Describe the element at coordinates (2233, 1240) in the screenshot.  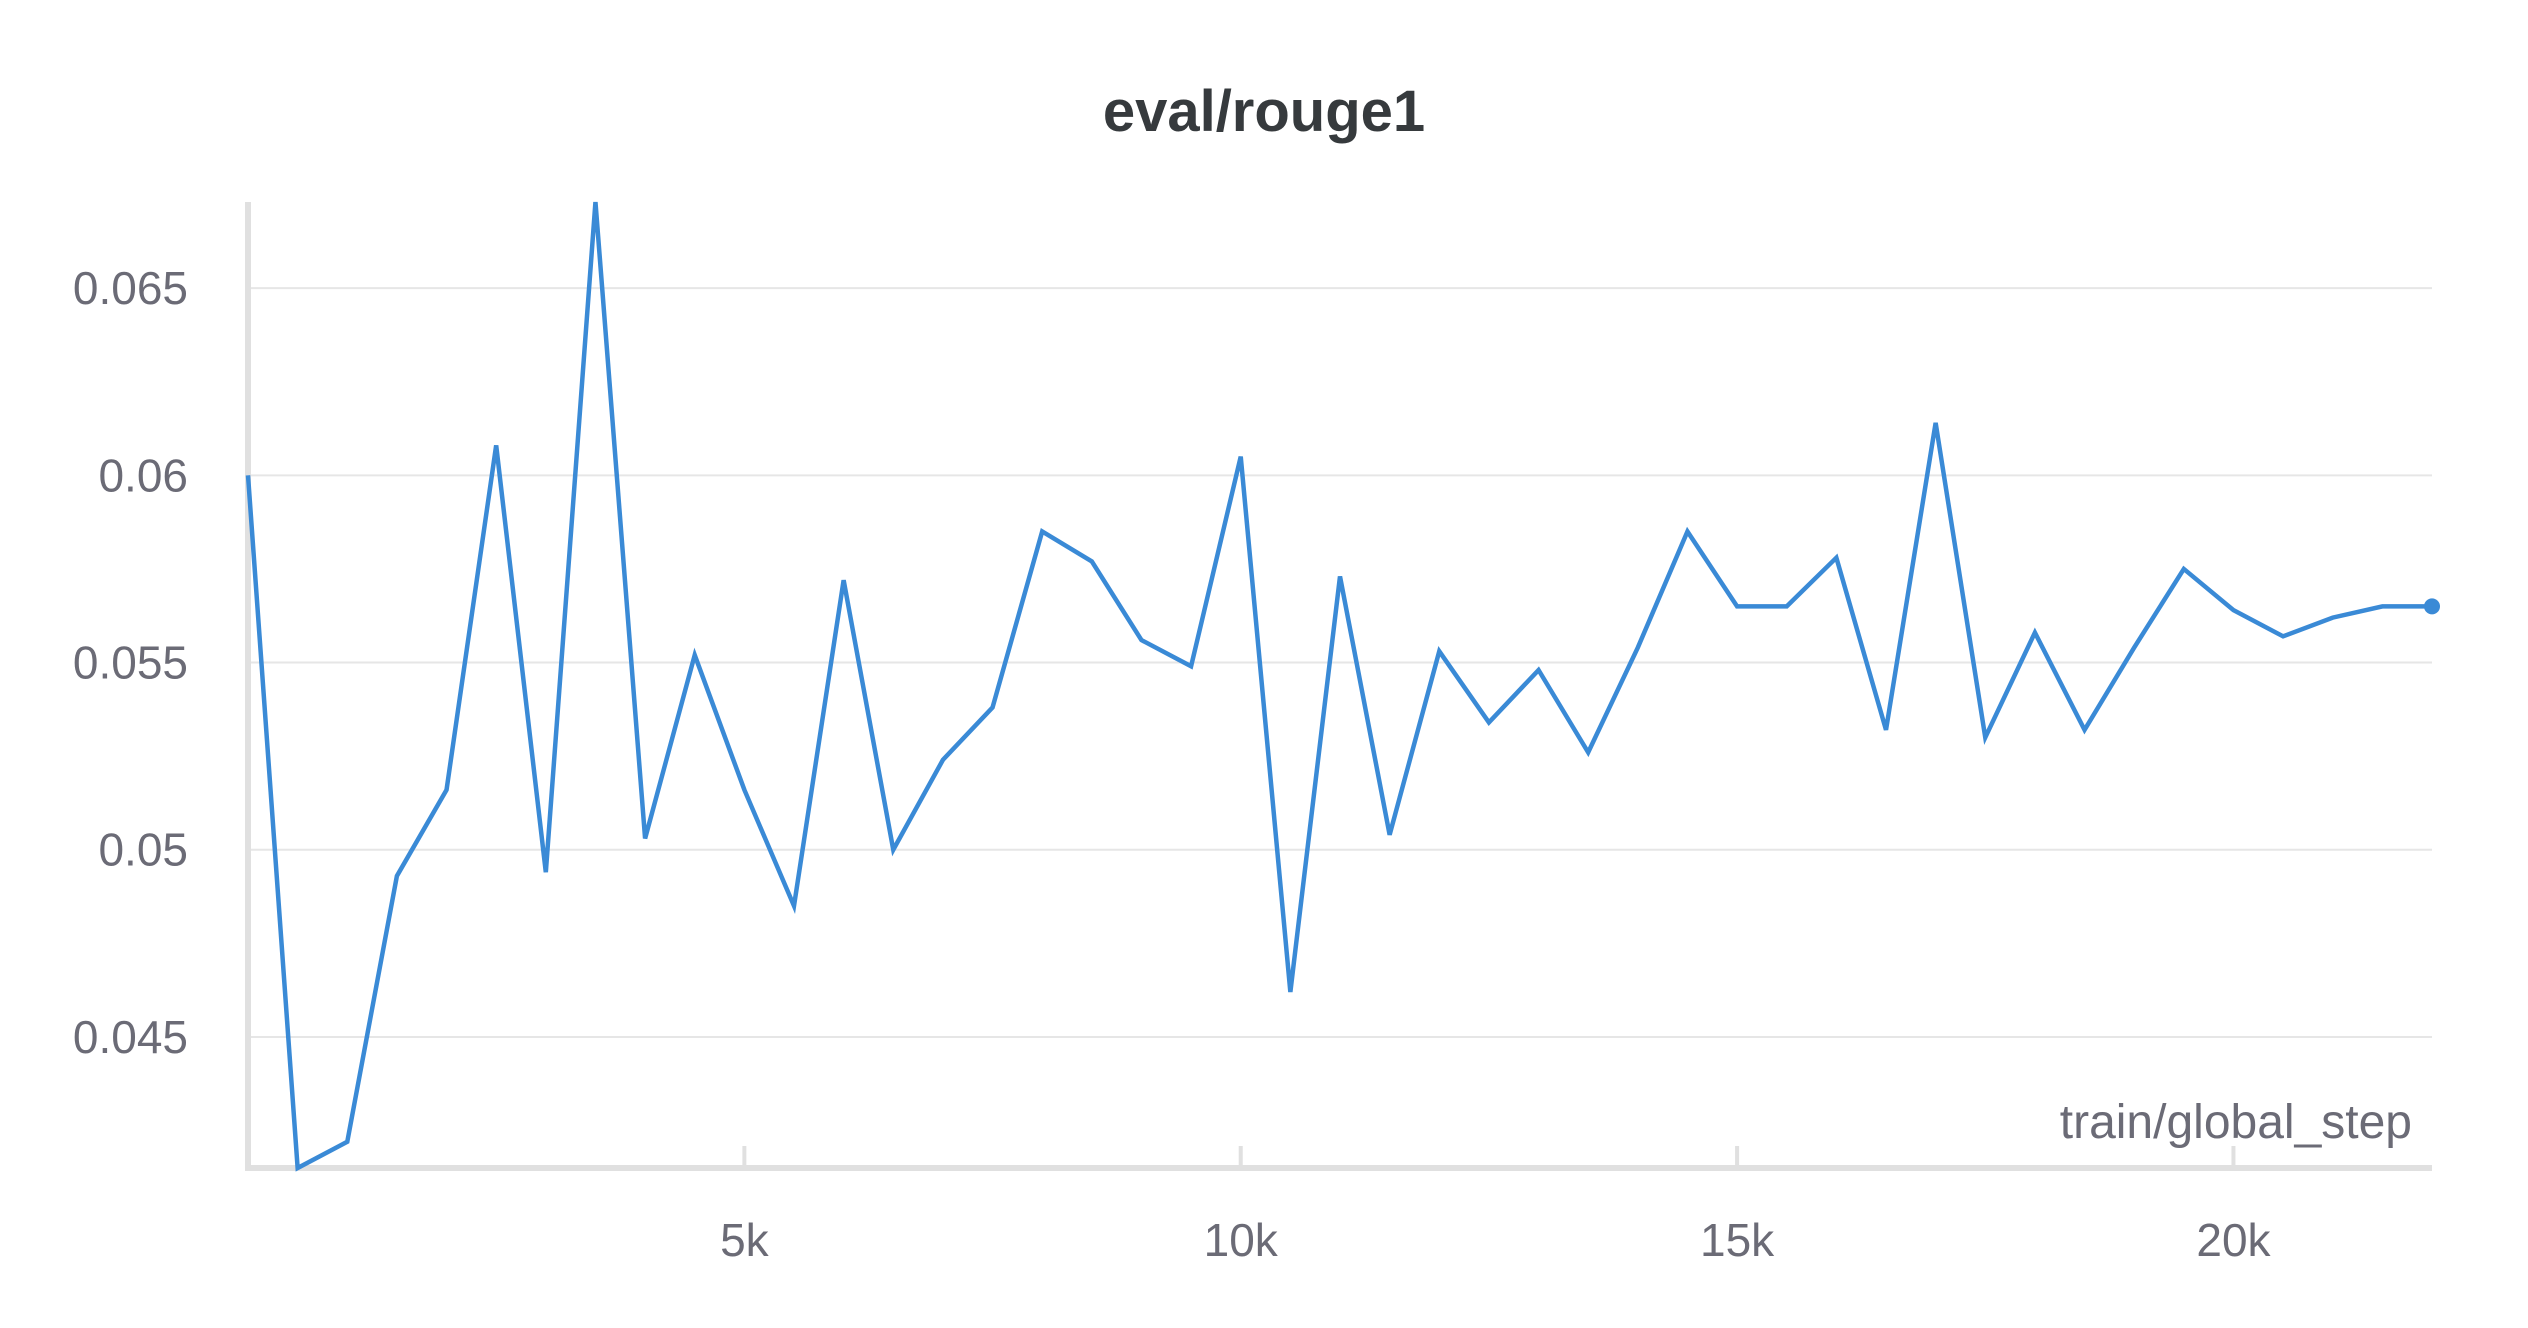
I see `x-tick-label-3: 20k` at that location.